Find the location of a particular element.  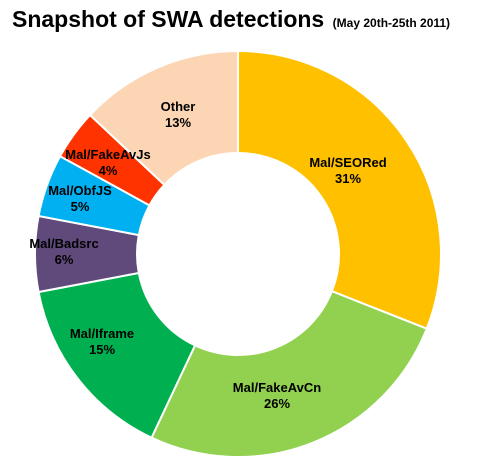

slice-label-percent: 6% is located at coordinates (64, 259).